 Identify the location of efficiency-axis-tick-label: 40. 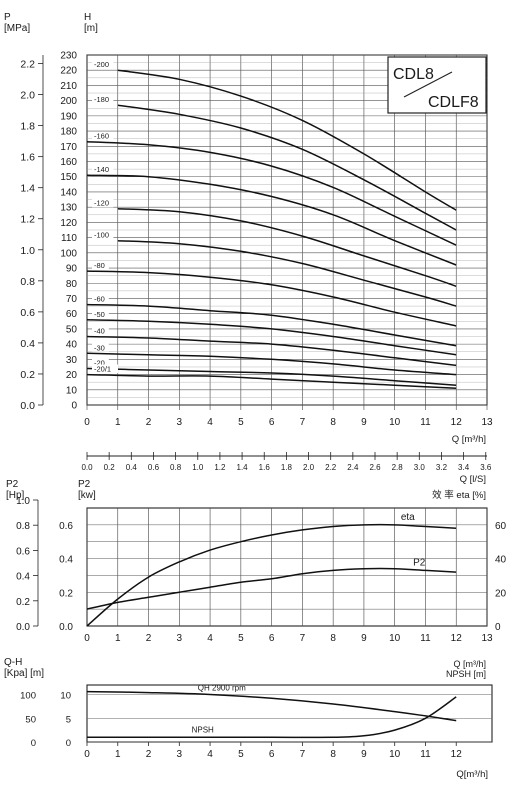
(501, 560).